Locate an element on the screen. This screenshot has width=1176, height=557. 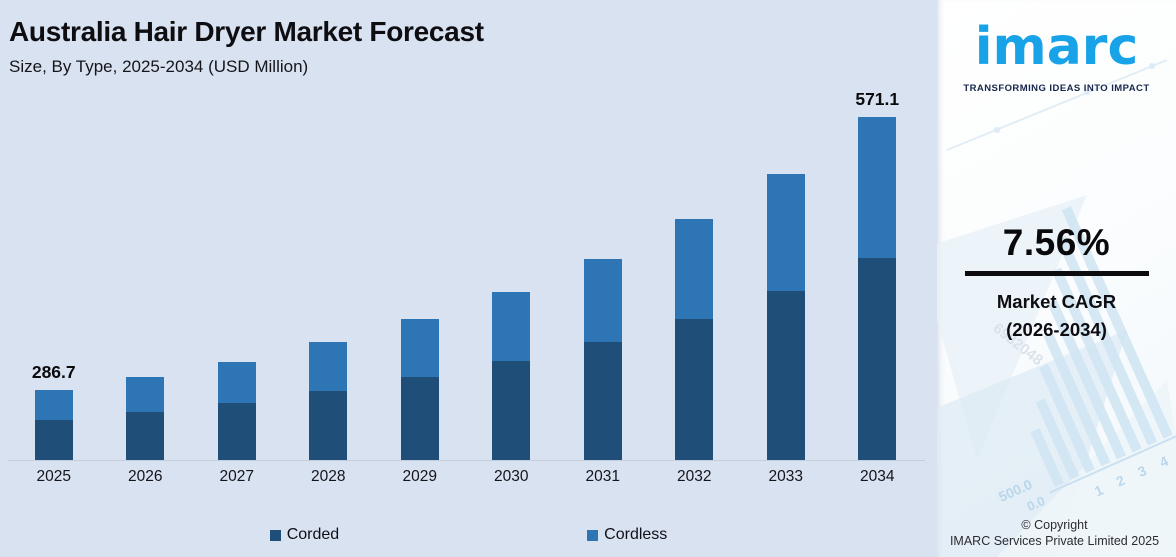
bar-value-label-2034: 571.1 is located at coordinates (877, 99).